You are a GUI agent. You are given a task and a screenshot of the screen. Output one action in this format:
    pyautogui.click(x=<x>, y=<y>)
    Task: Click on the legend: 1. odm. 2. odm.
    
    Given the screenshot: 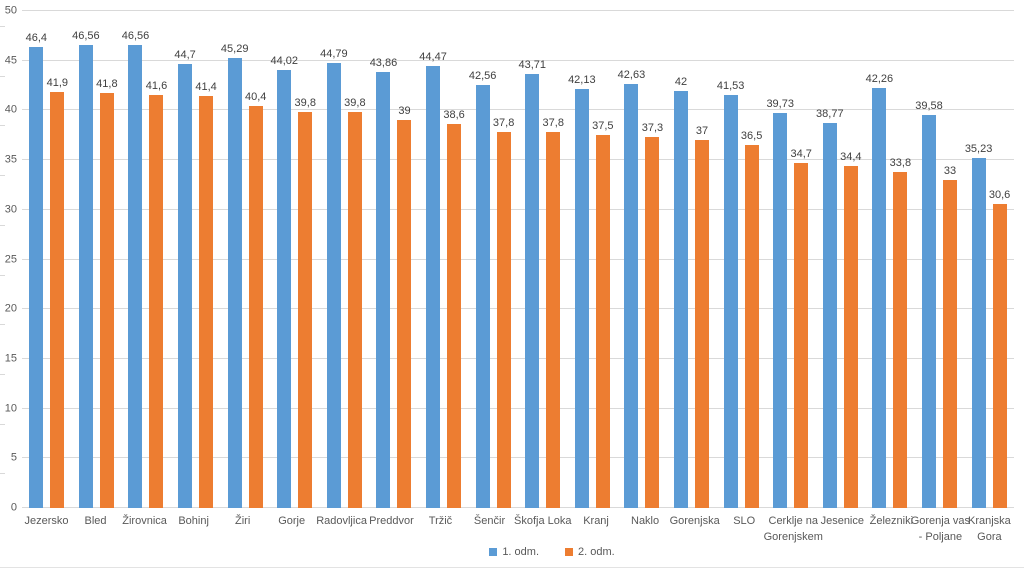 What is the action you would take?
    pyautogui.click(x=532, y=552)
    